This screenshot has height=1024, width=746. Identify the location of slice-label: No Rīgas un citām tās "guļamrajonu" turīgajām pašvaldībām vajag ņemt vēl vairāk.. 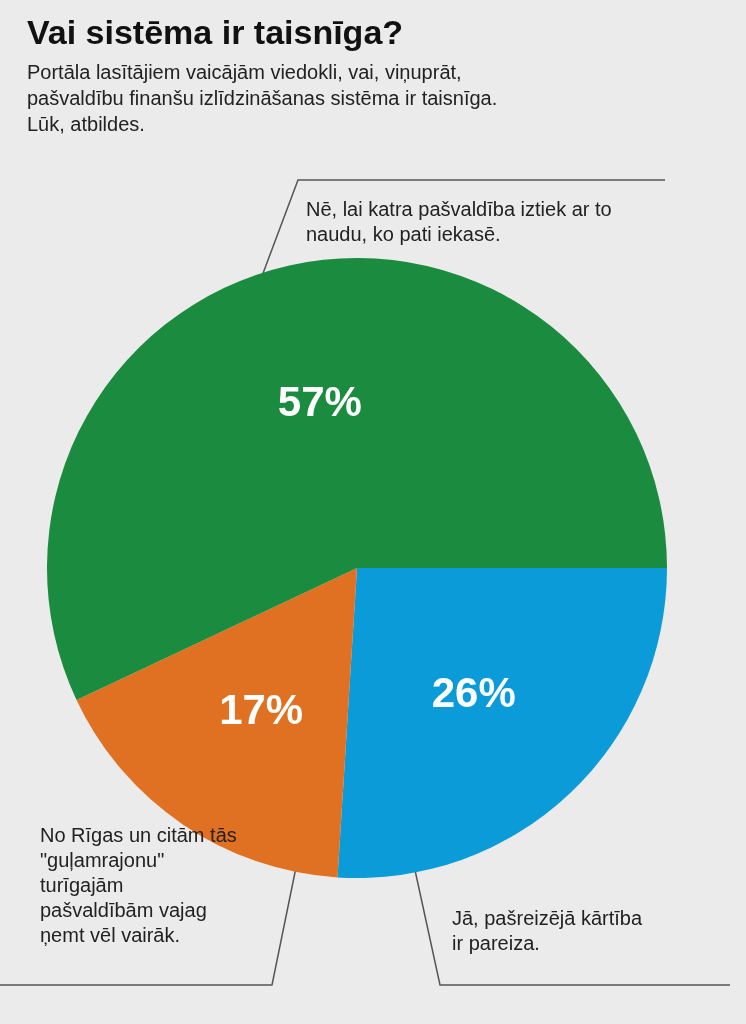
(141, 884).